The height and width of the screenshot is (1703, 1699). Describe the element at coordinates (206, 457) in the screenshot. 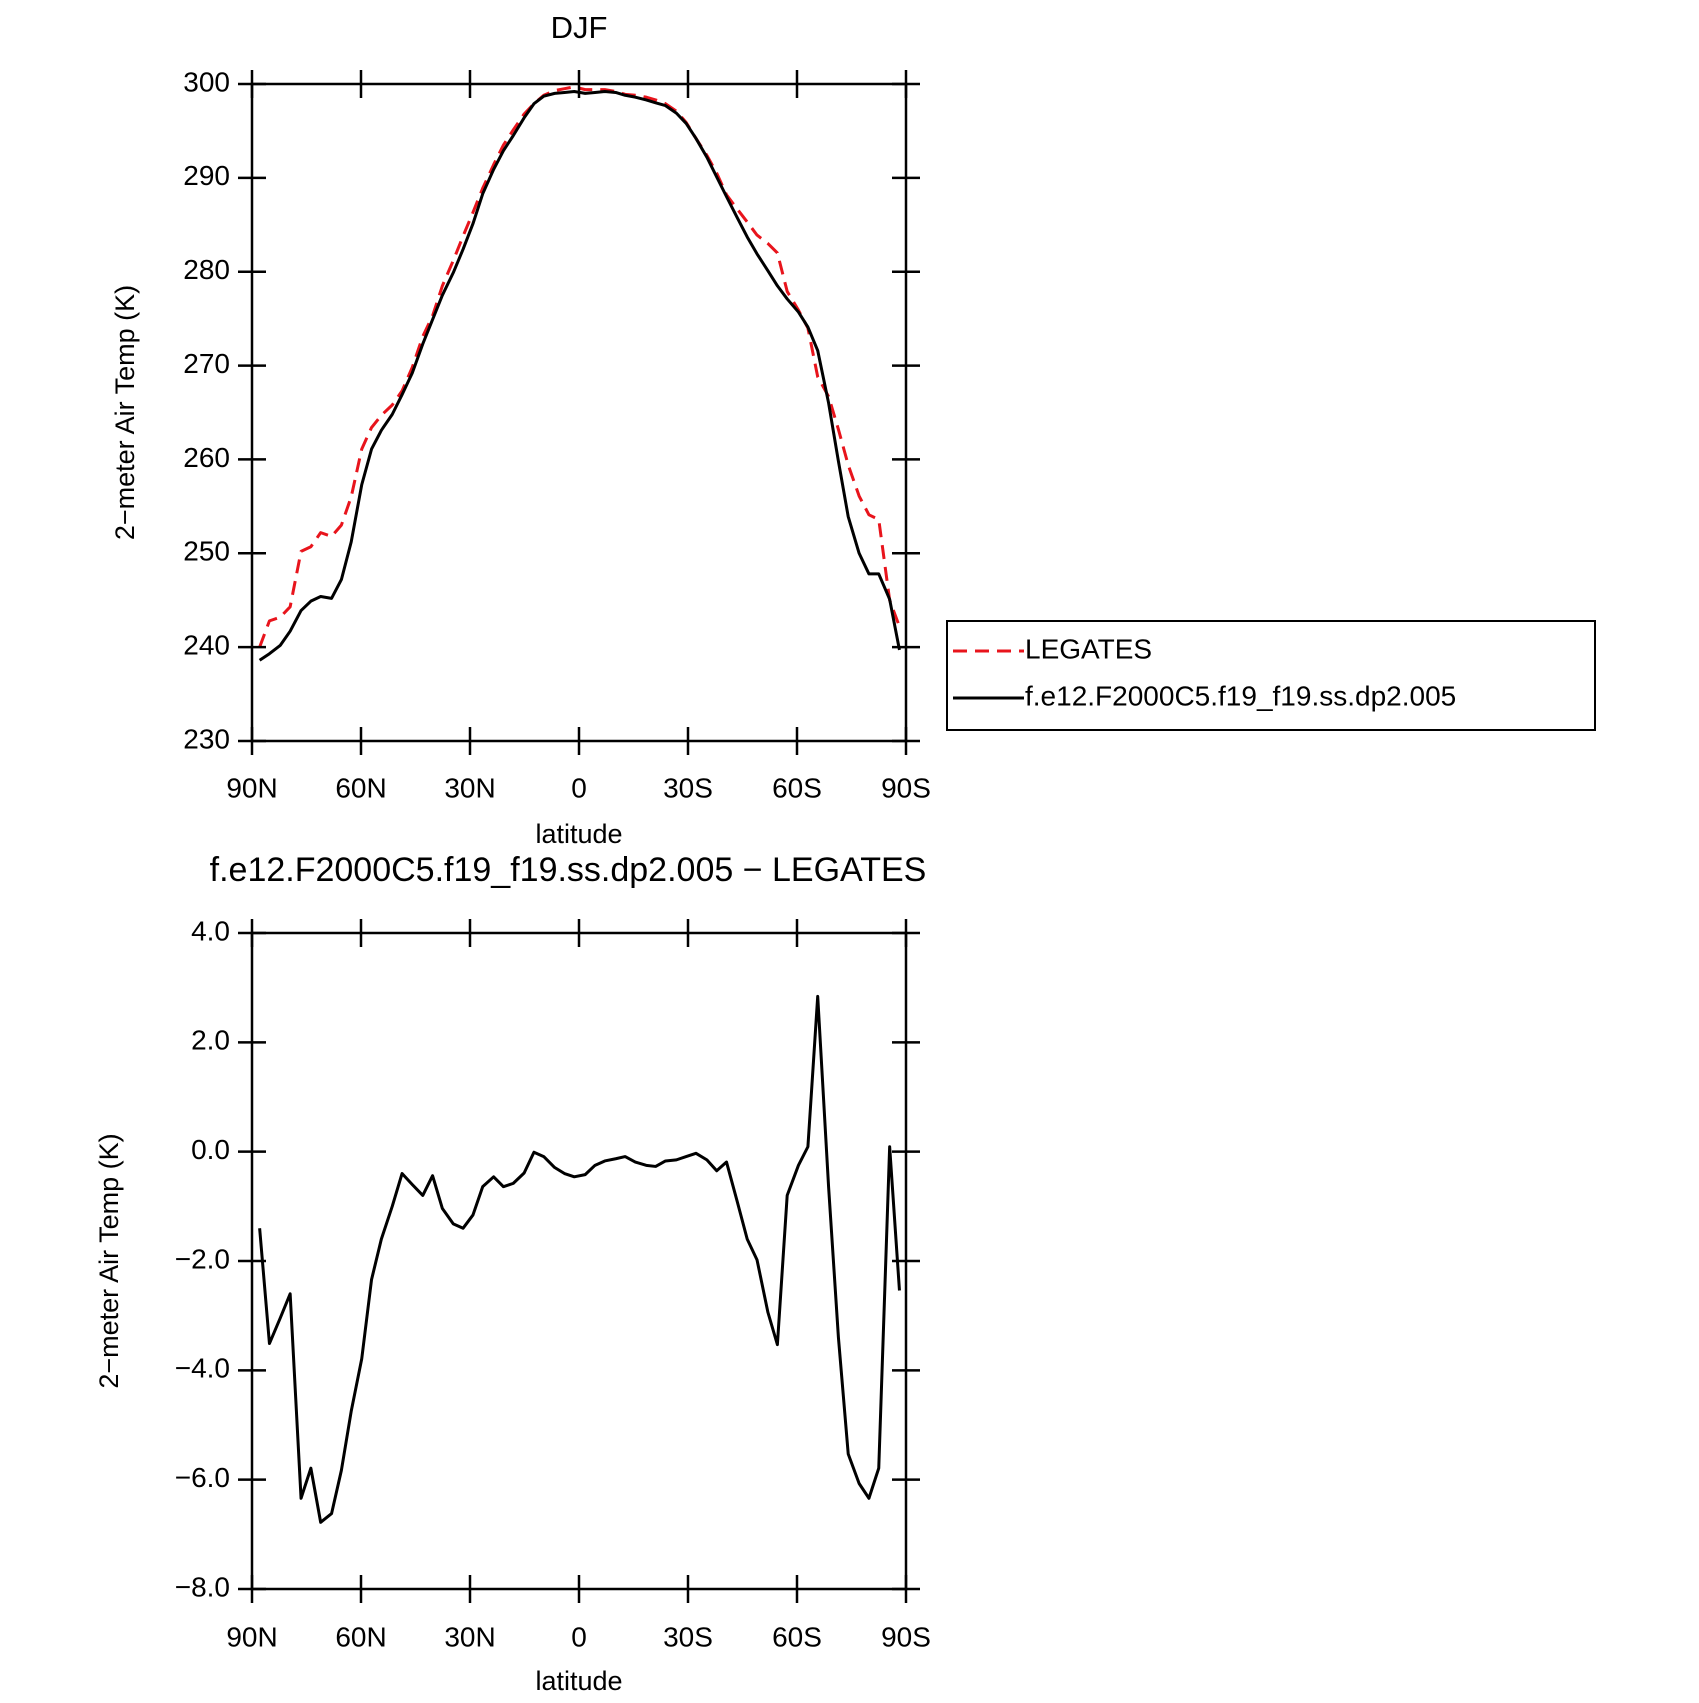

I see `y-tick-label: 260` at that location.